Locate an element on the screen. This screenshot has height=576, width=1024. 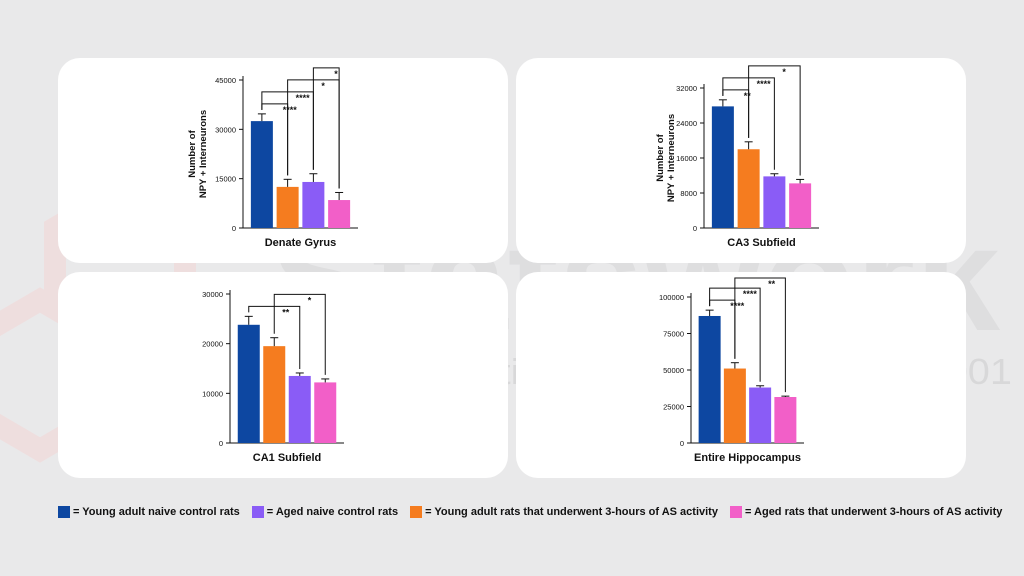
y-tick-label: 25000 is located at coordinates (673, 407).